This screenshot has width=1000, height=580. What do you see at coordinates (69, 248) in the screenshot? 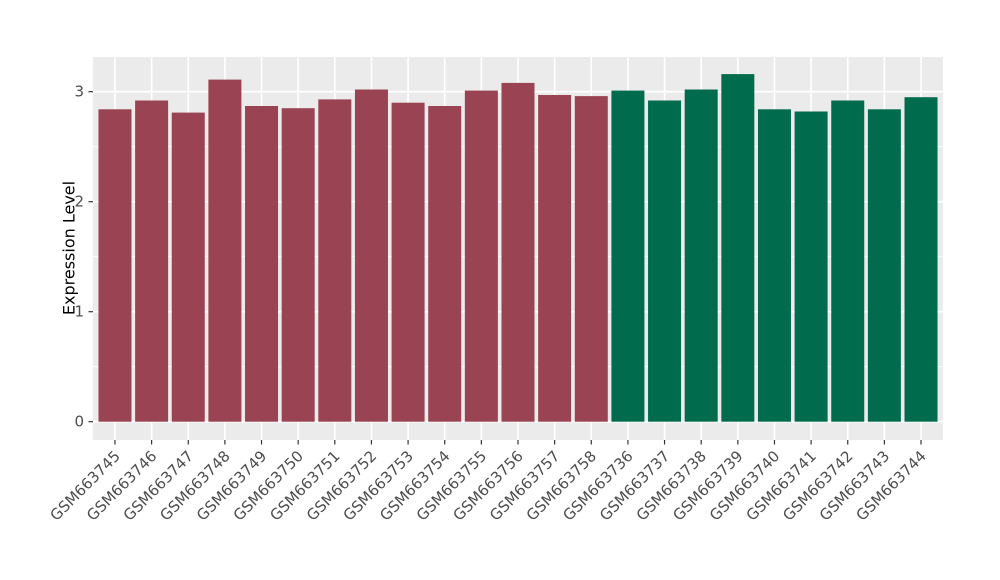
I see `y-axis-title: Expression Level` at bounding box center [69, 248].